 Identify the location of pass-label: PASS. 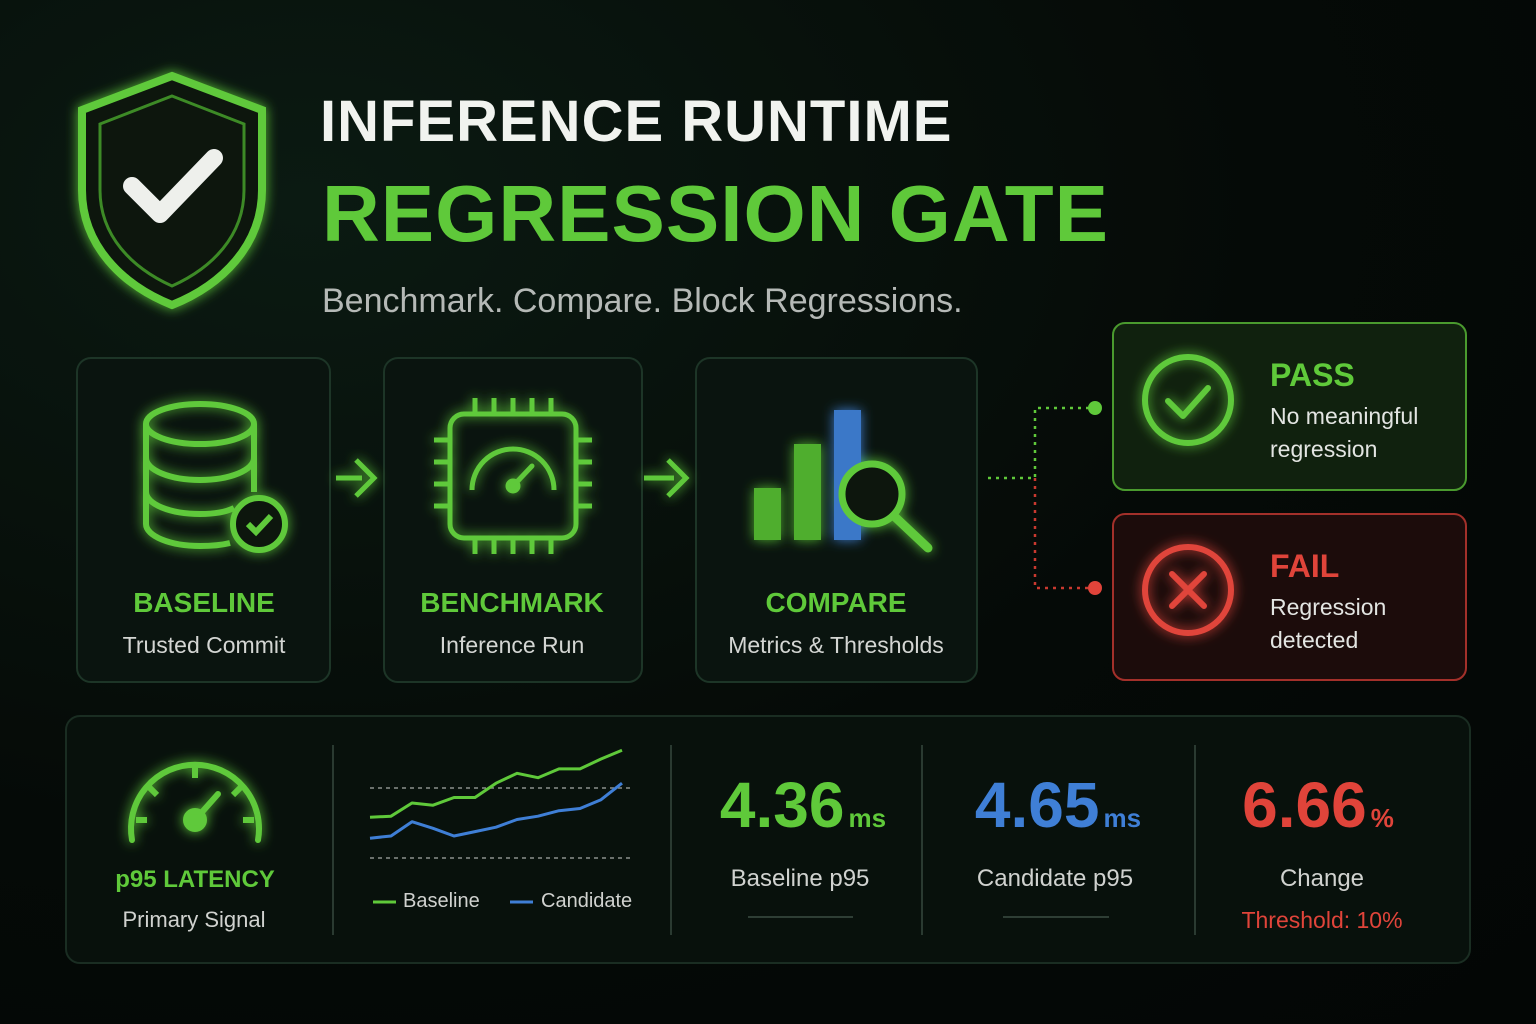
(1312, 375).